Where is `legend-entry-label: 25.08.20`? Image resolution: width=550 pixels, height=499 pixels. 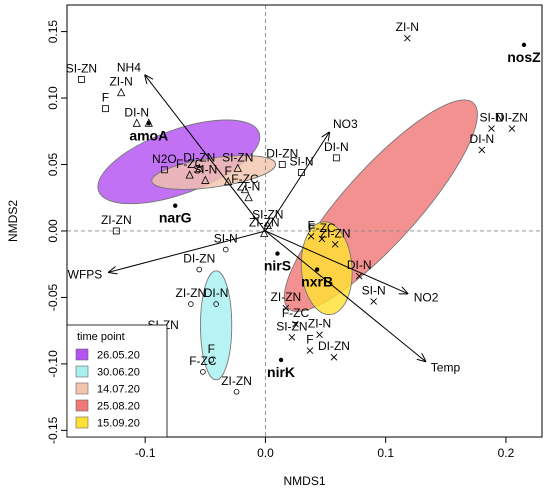
legend-entry-label: 25.08.20 is located at coordinates (118, 407).